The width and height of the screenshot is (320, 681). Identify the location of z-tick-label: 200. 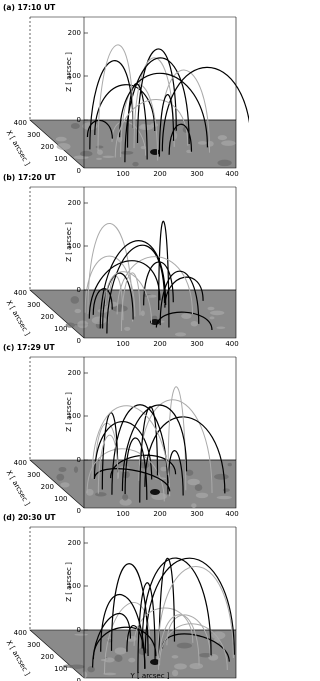
(74, 203).